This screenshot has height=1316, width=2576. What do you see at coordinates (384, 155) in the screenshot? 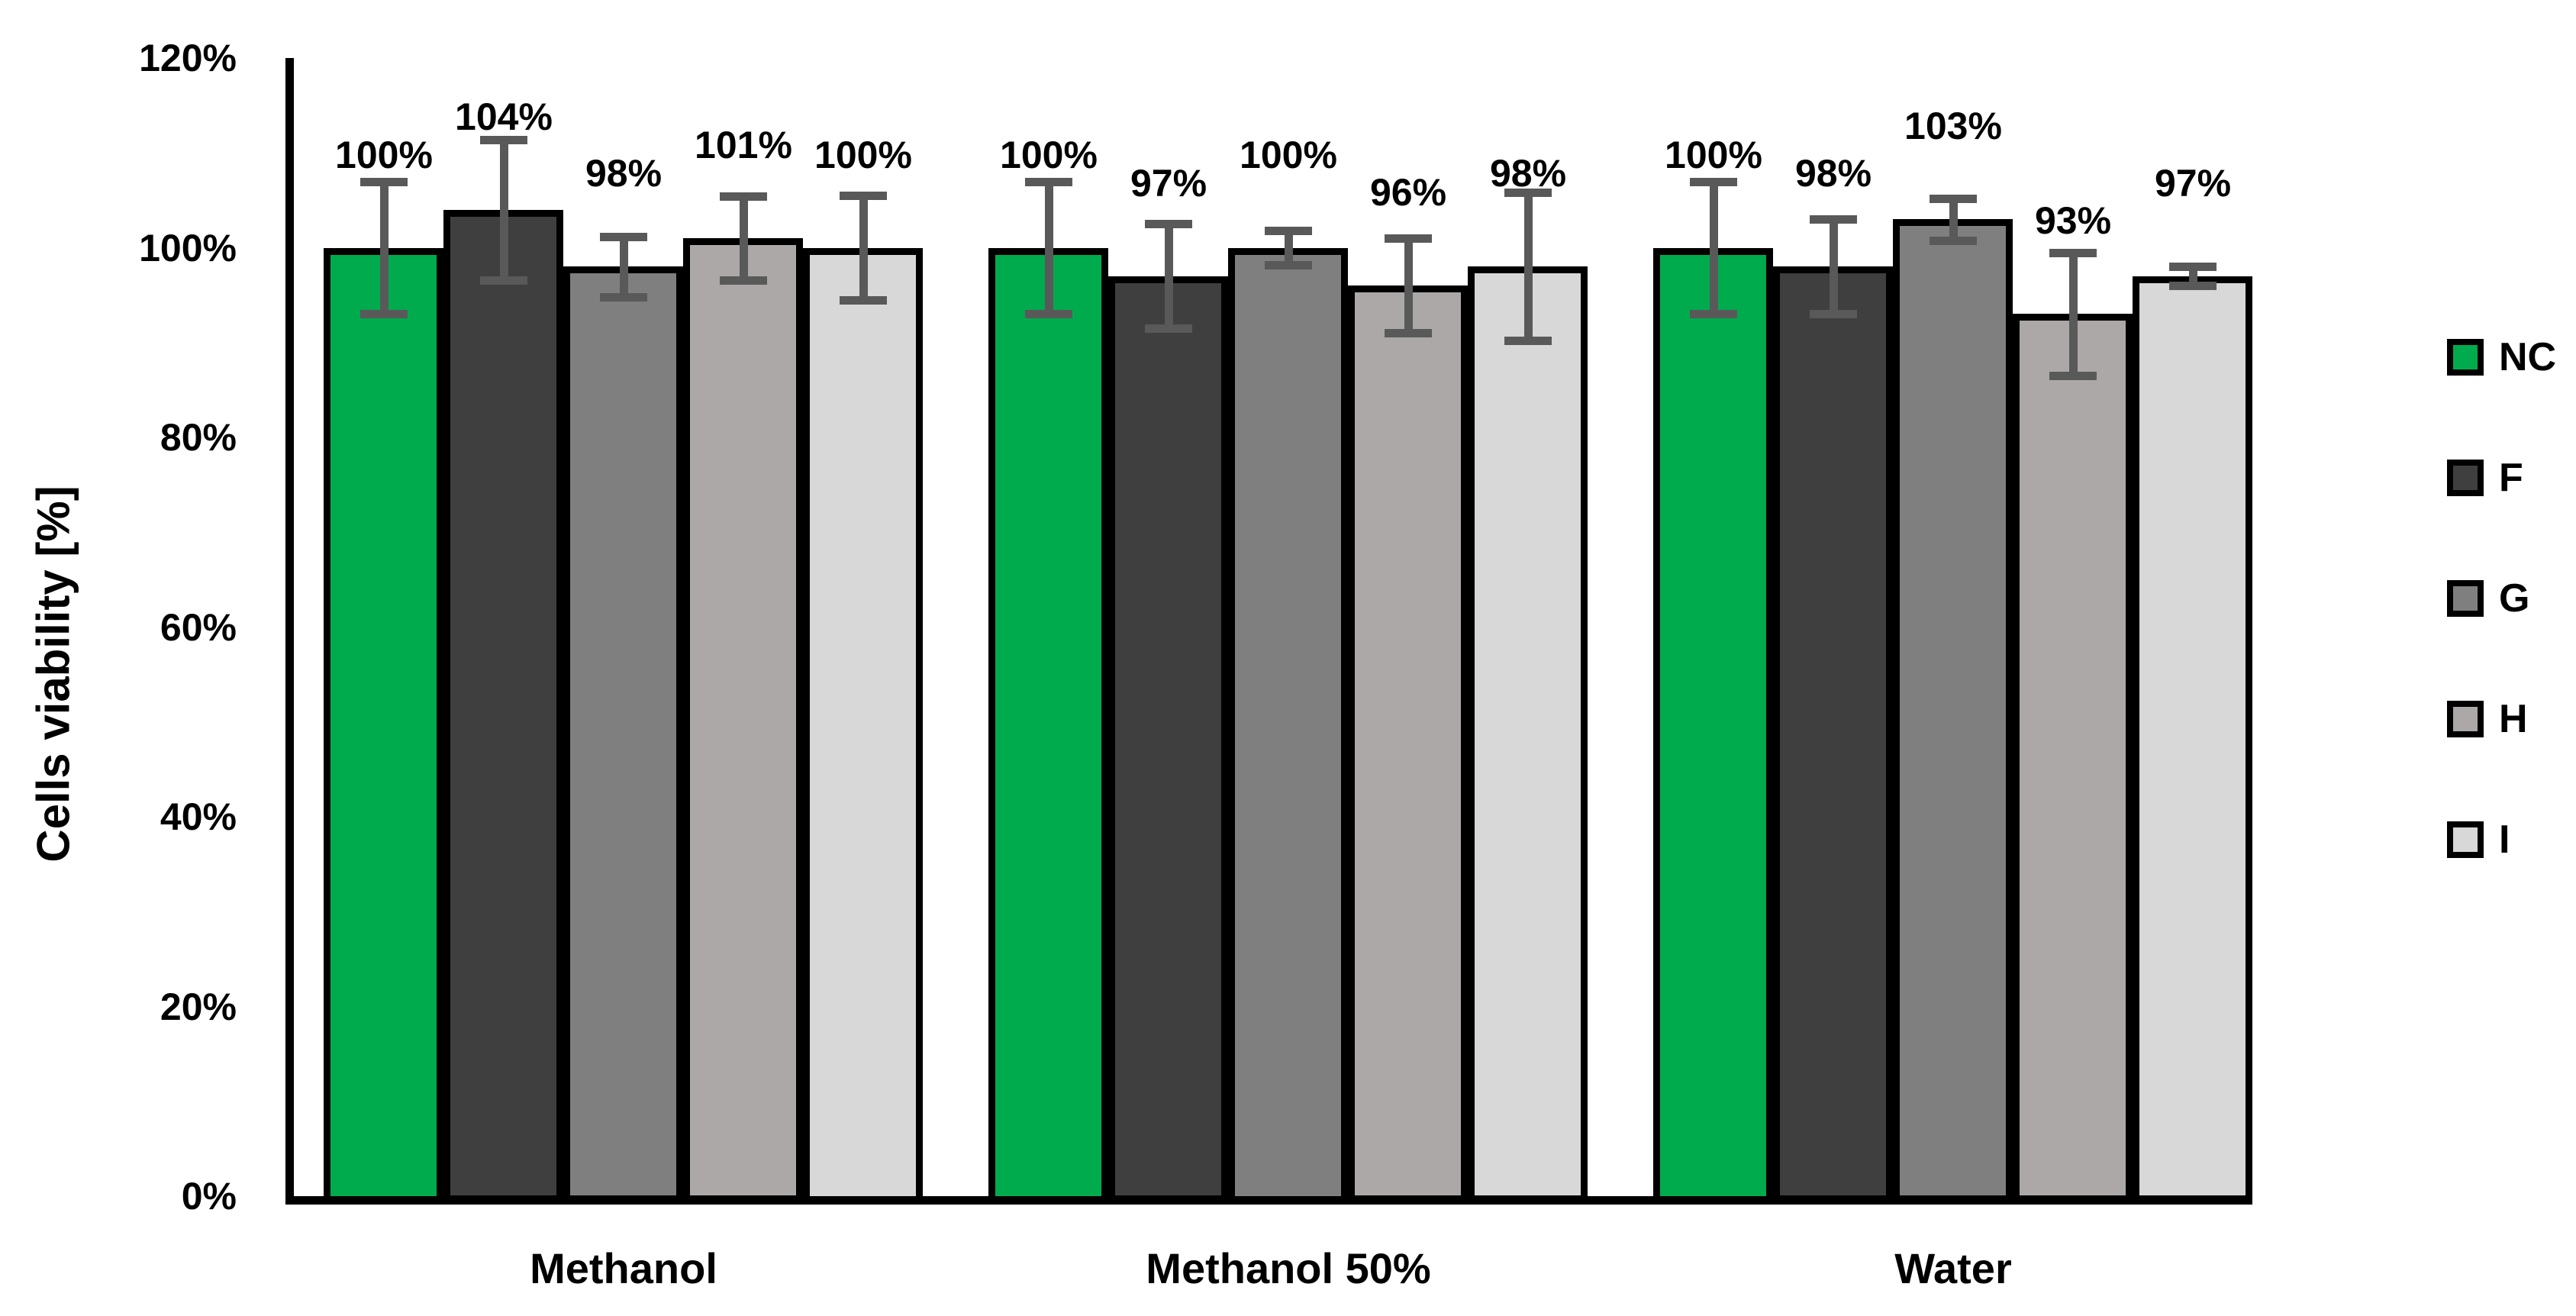
I see `data-label-NC-1: 100%` at bounding box center [384, 155].